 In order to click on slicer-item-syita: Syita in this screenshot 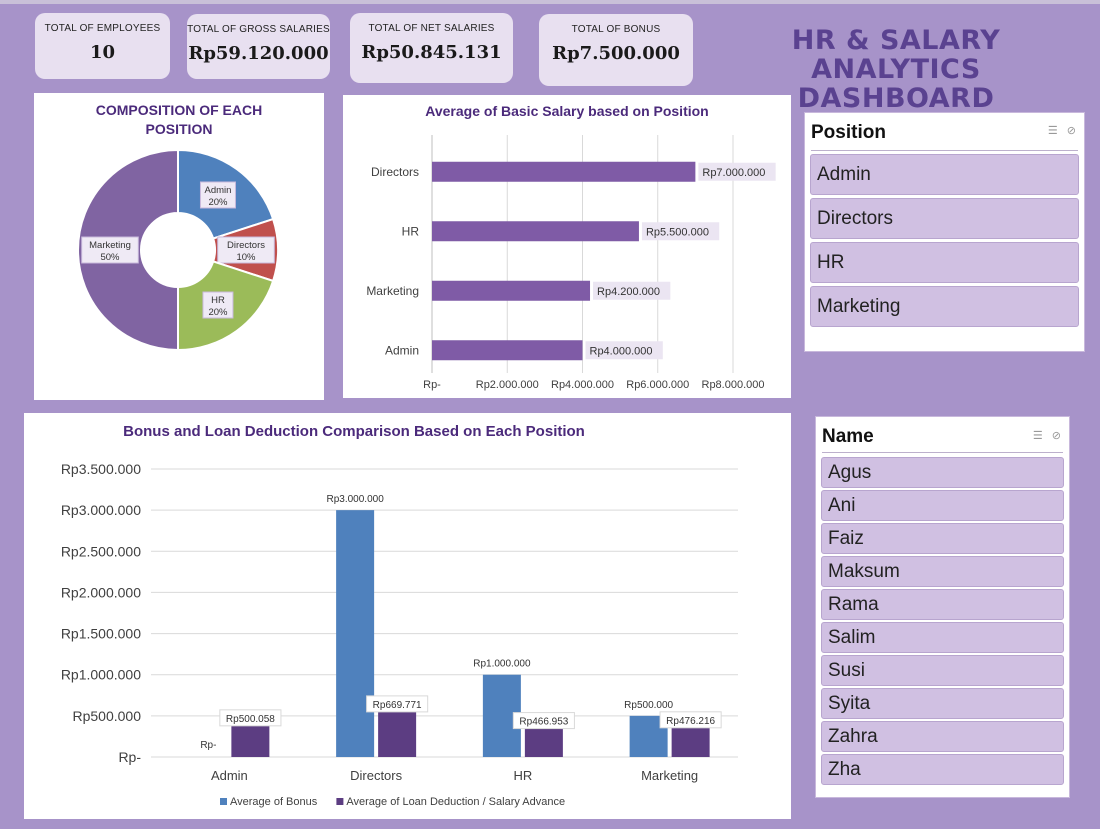, I will do `click(942, 703)`.